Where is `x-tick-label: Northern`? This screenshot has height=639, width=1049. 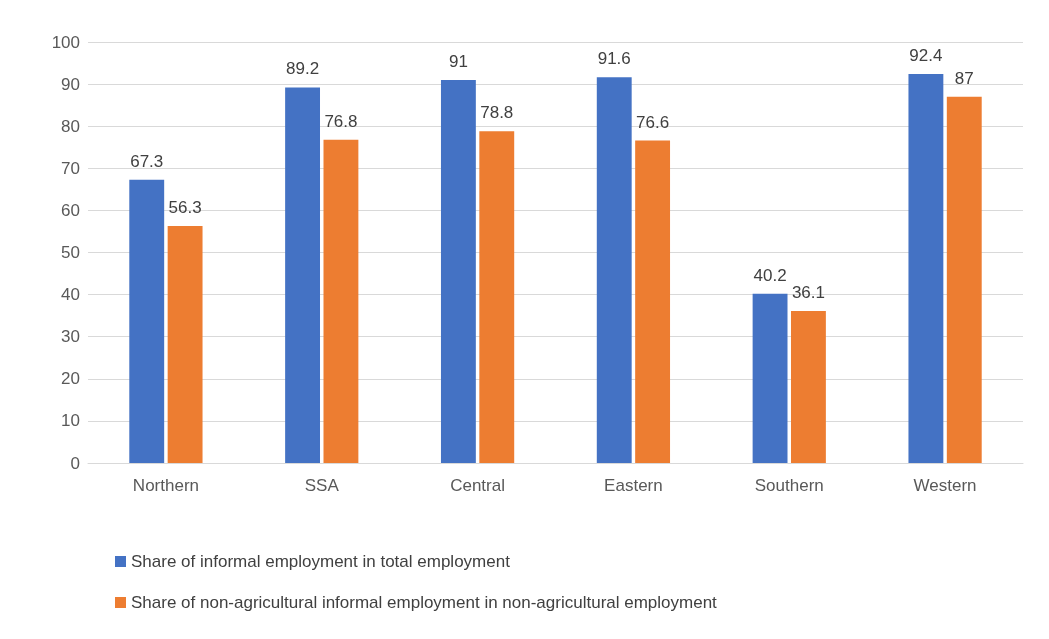
x-tick-label: Northern is located at coordinates (165, 485).